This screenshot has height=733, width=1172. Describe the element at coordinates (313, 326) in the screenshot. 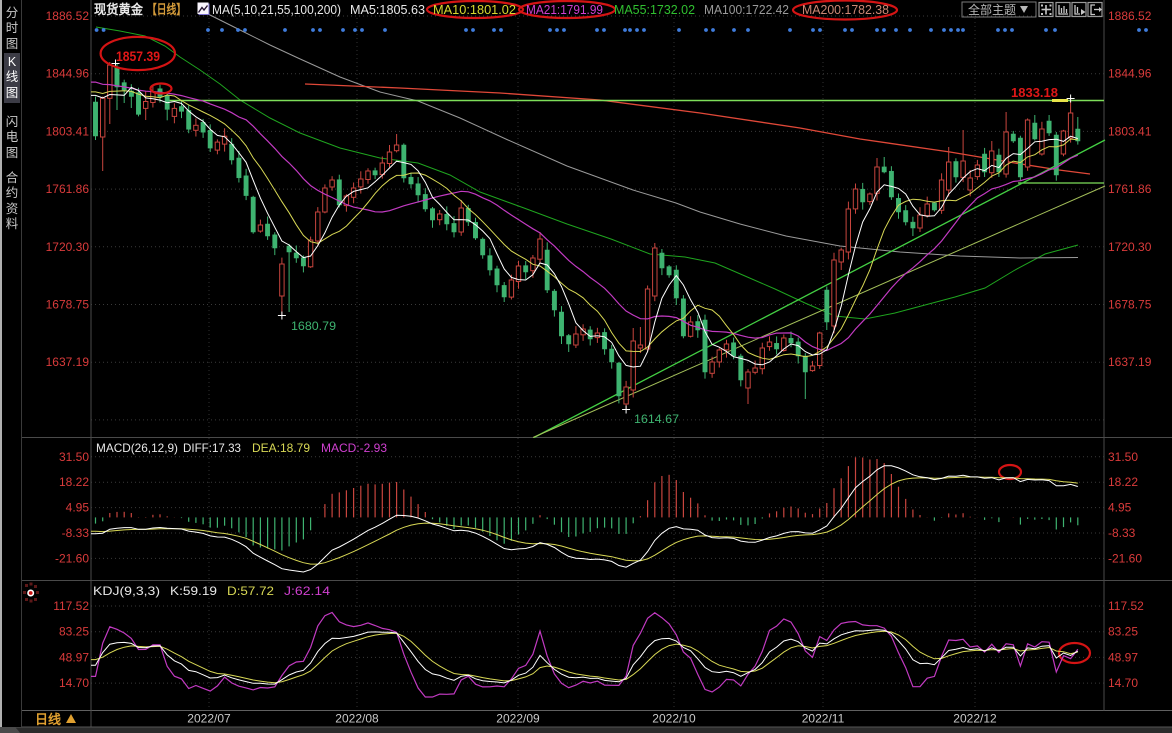

I see `svg-text: 1680.79` at that location.